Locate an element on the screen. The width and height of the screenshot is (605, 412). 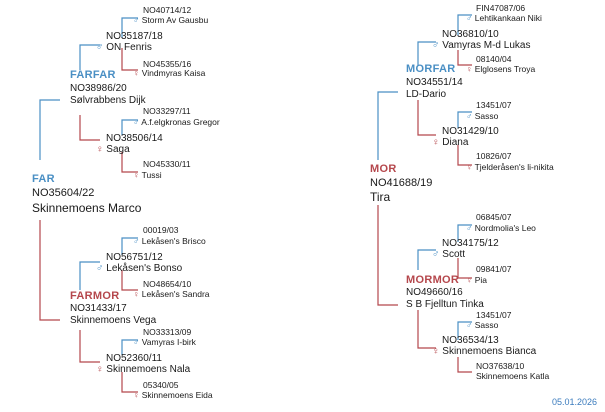
fm-fm-name: ♀ Lekåsen's Sandra is located at coordinates (171, 294).